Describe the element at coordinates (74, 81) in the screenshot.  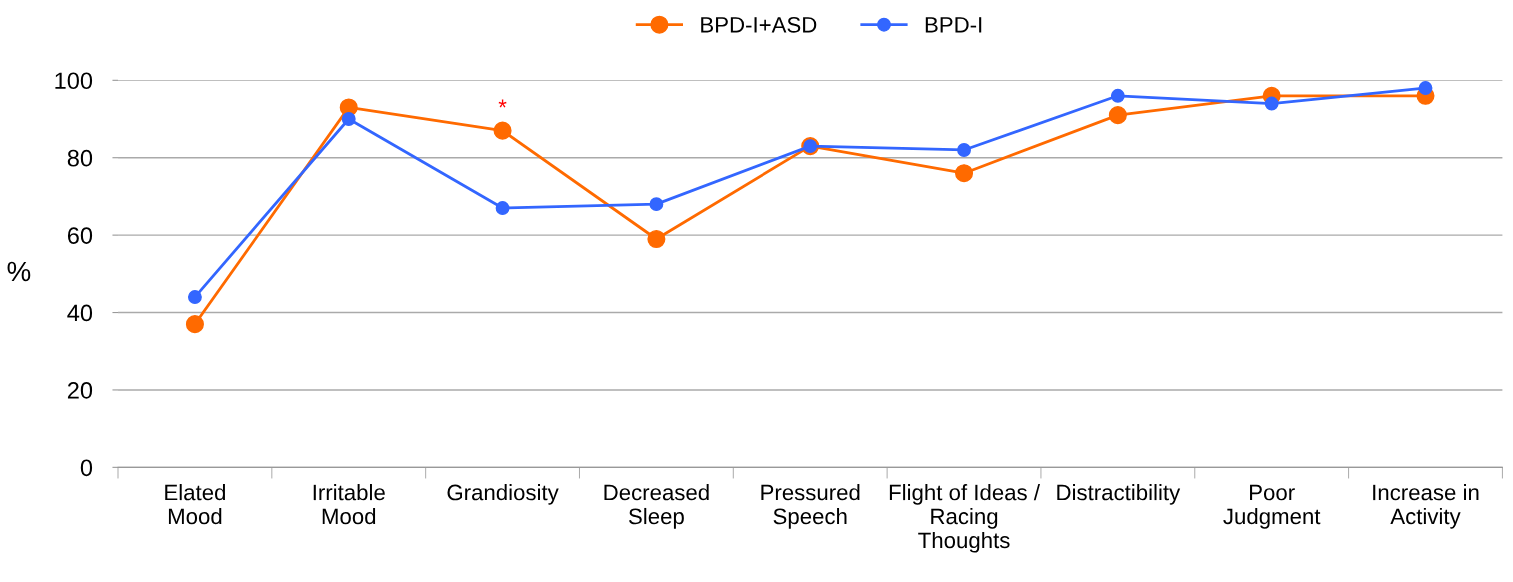
I see `y-tick-label: 100` at that location.